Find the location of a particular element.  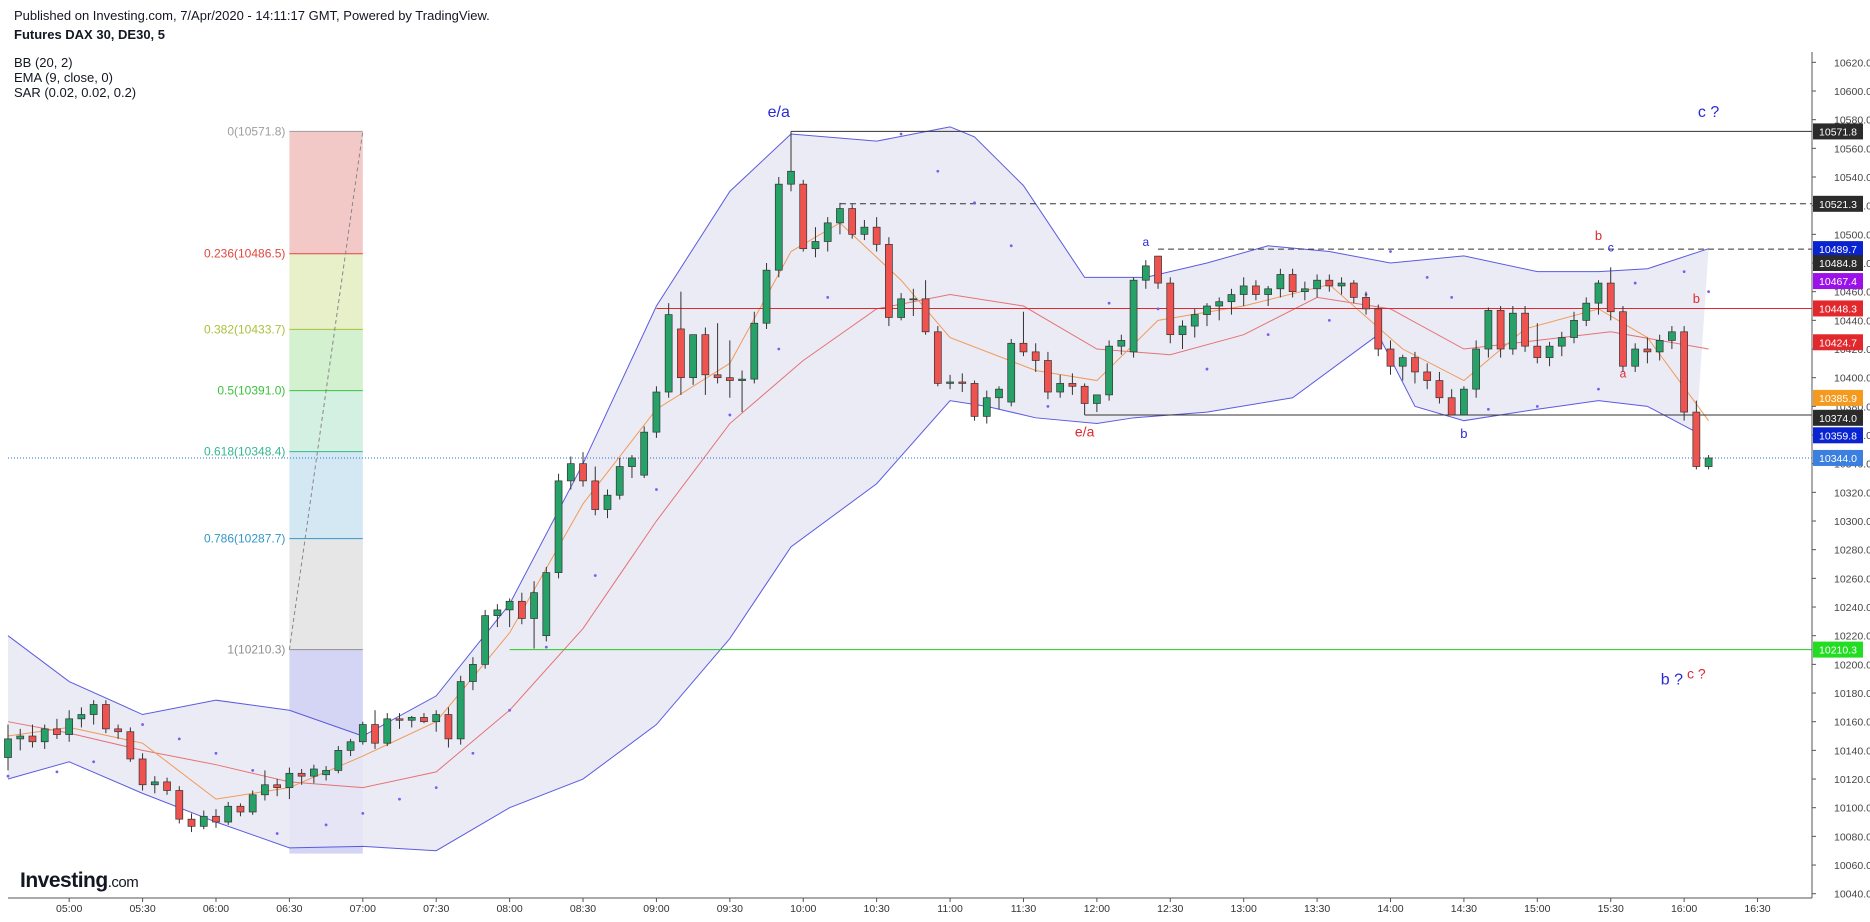

y-tick-label: 10260.0 is located at coordinates (1852, 579).